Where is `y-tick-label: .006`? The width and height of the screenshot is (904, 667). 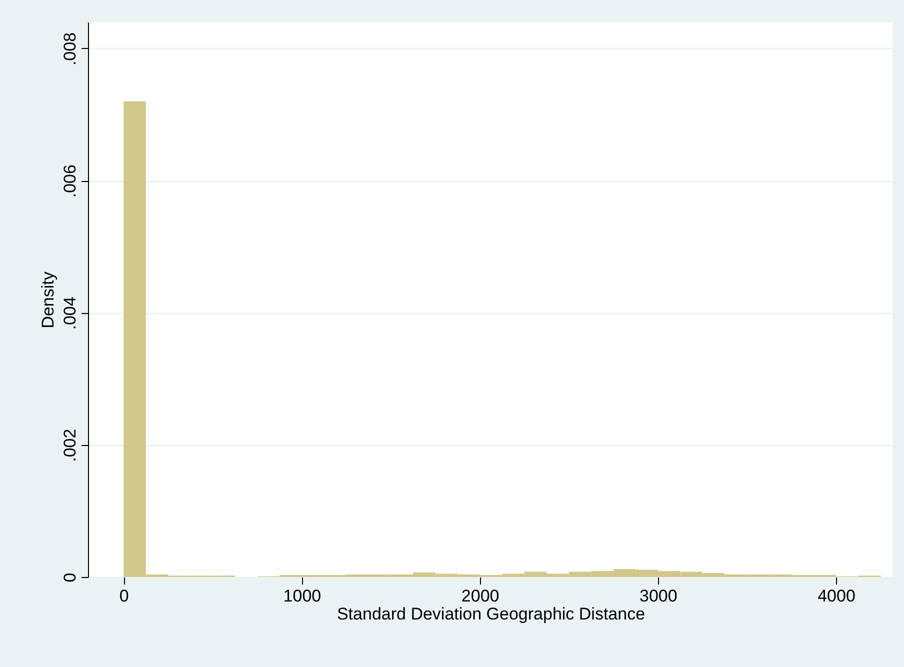 y-tick-label: .006 is located at coordinates (70, 181).